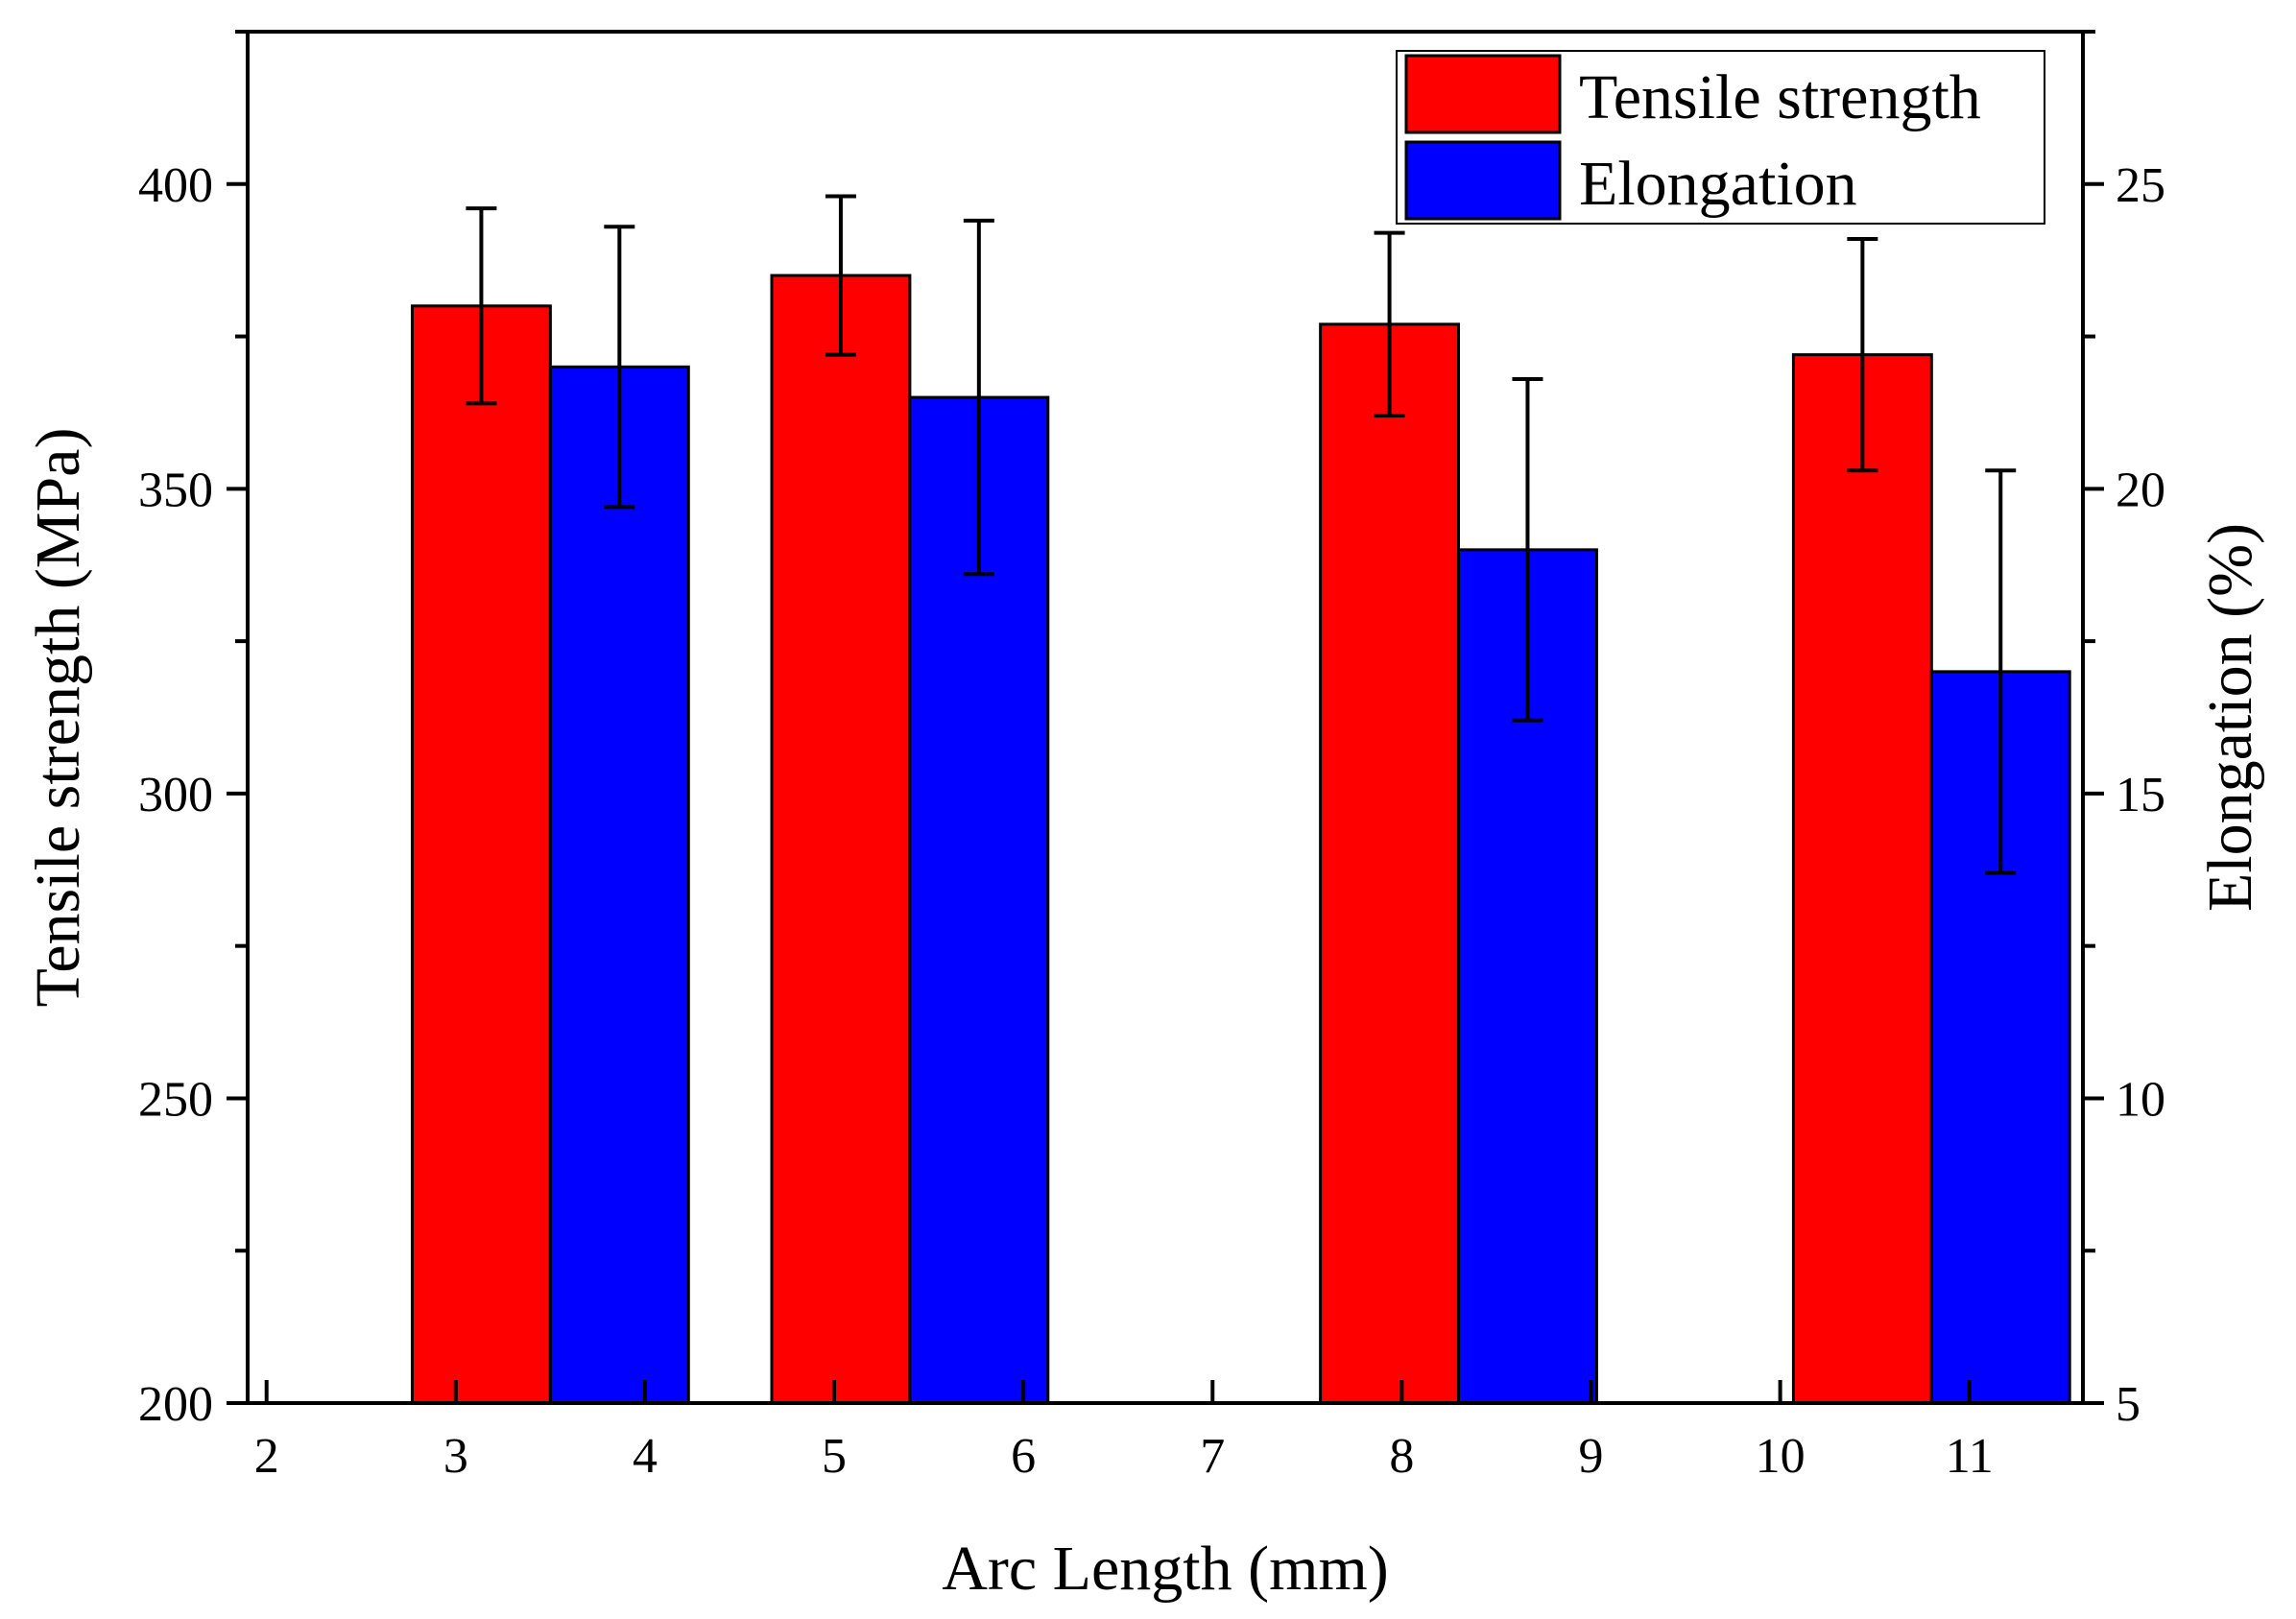  I want to click on y-right-tick-label-20: 20, so click(2141, 490).